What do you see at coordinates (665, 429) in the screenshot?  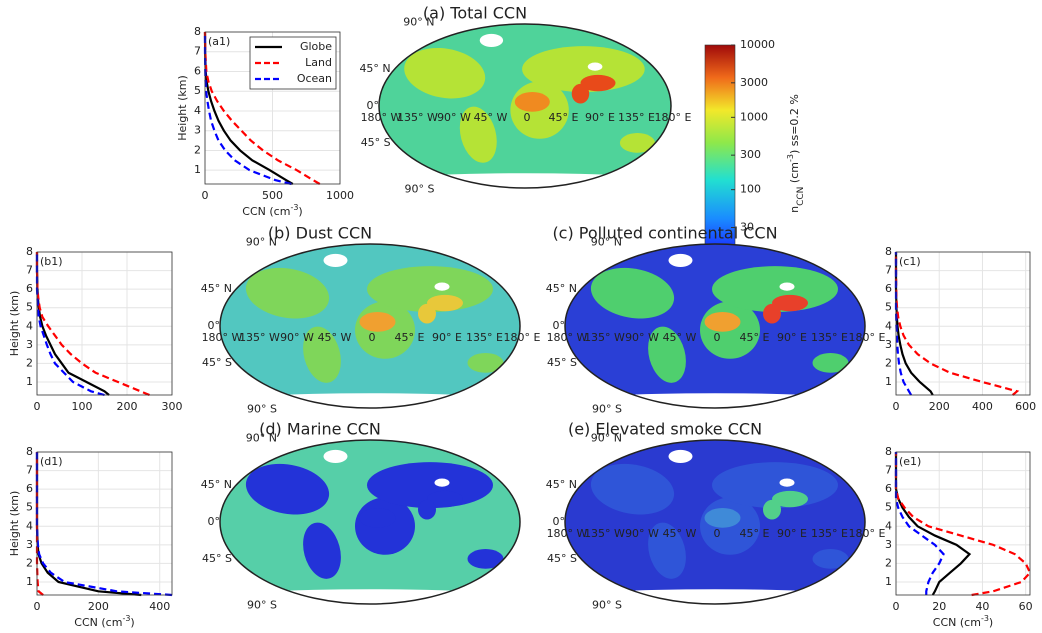 I see `map-title: (e) Elevated smoke CCN` at bounding box center [665, 429].